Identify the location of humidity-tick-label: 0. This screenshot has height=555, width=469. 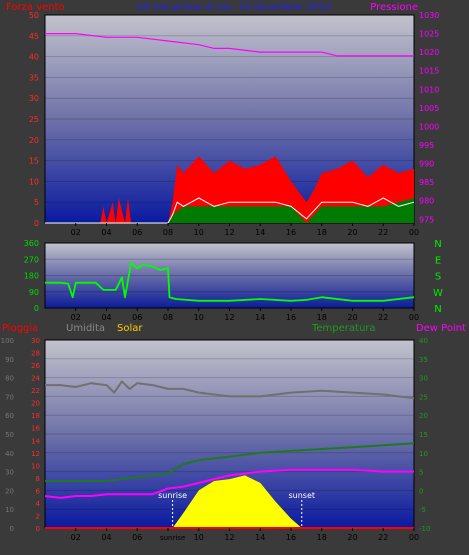
(12, 529).